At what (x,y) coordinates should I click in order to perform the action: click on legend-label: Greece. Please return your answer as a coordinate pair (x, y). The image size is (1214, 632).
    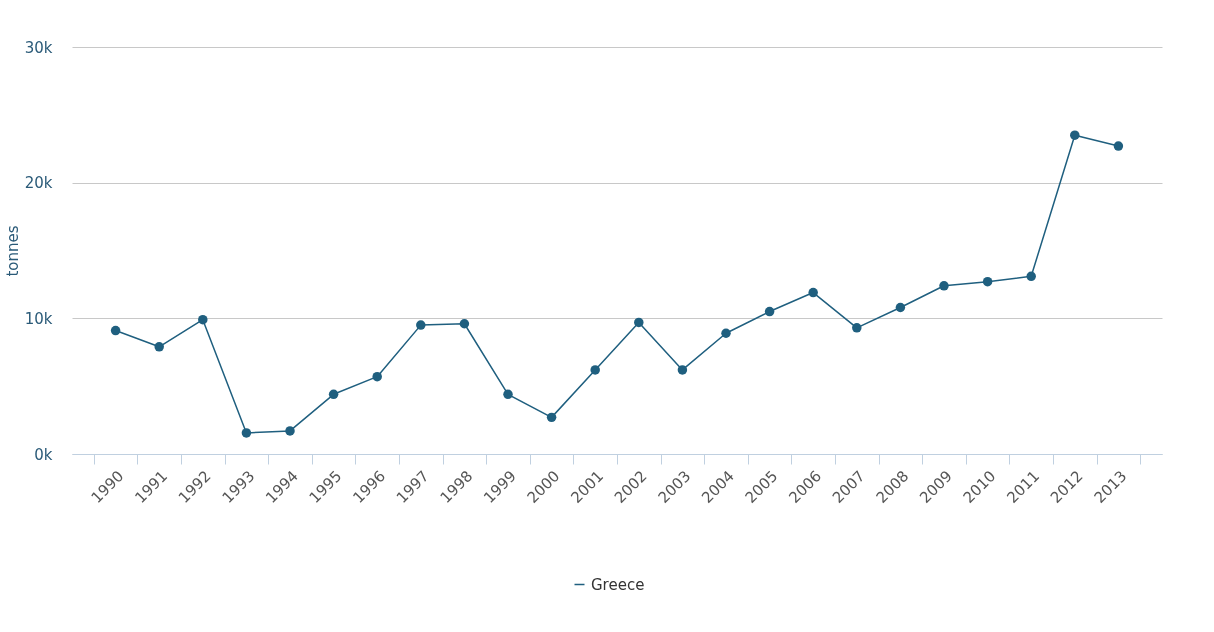
    Looking at the image, I should click on (618, 584).